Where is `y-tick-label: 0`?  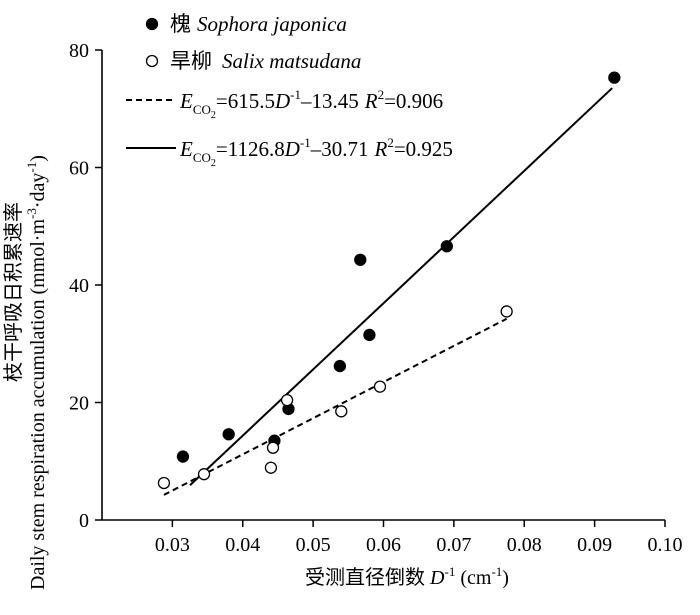 y-tick-label: 0 is located at coordinates (84, 521).